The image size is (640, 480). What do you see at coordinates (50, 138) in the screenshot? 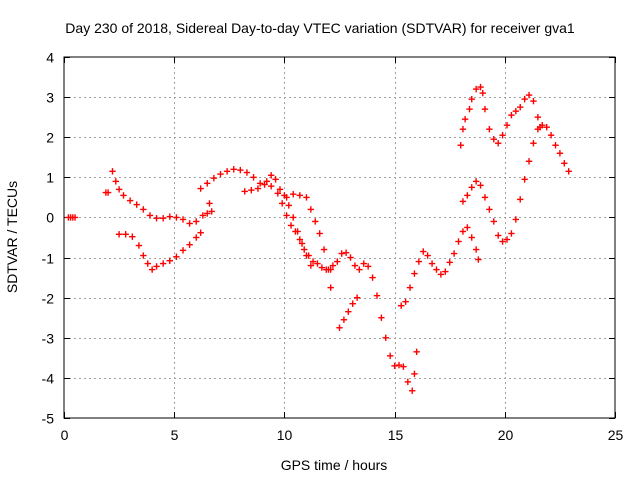
I see `y-tick-label: 2` at bounding box center [50, 138].